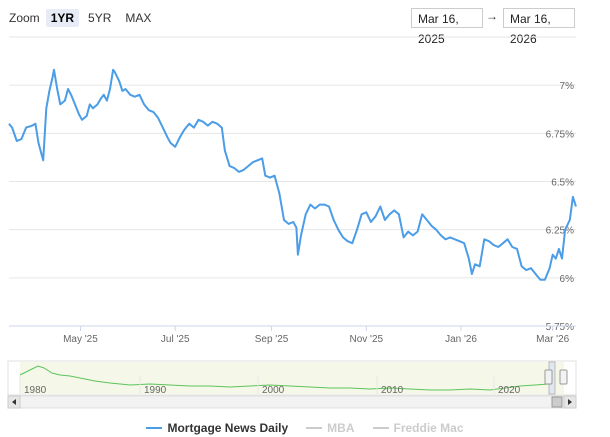  Describe the element at coordinates (138, 18) in the screenshot. I see `zoom-max-button: MAX` at that location.